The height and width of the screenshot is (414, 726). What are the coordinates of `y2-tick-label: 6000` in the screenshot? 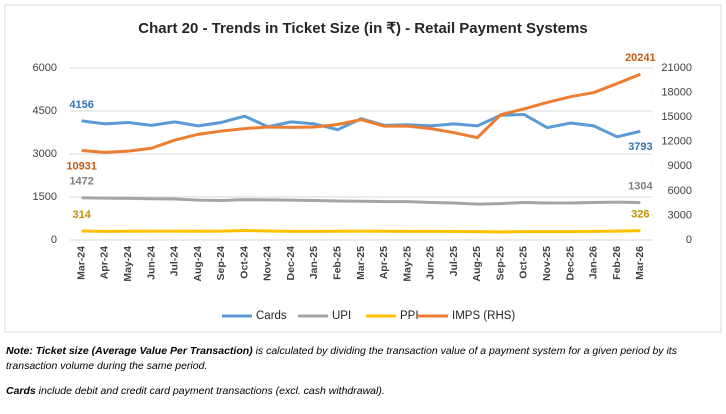 It's located at (680, 191).